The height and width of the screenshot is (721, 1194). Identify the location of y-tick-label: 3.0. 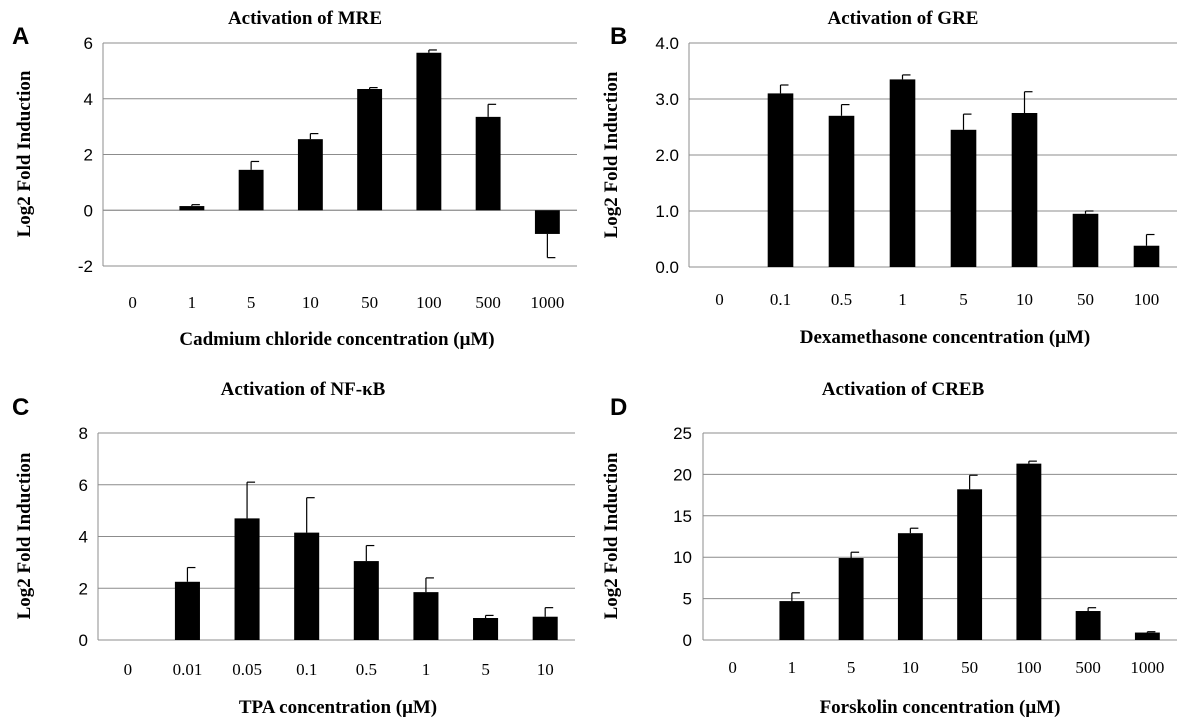
(667, 99).